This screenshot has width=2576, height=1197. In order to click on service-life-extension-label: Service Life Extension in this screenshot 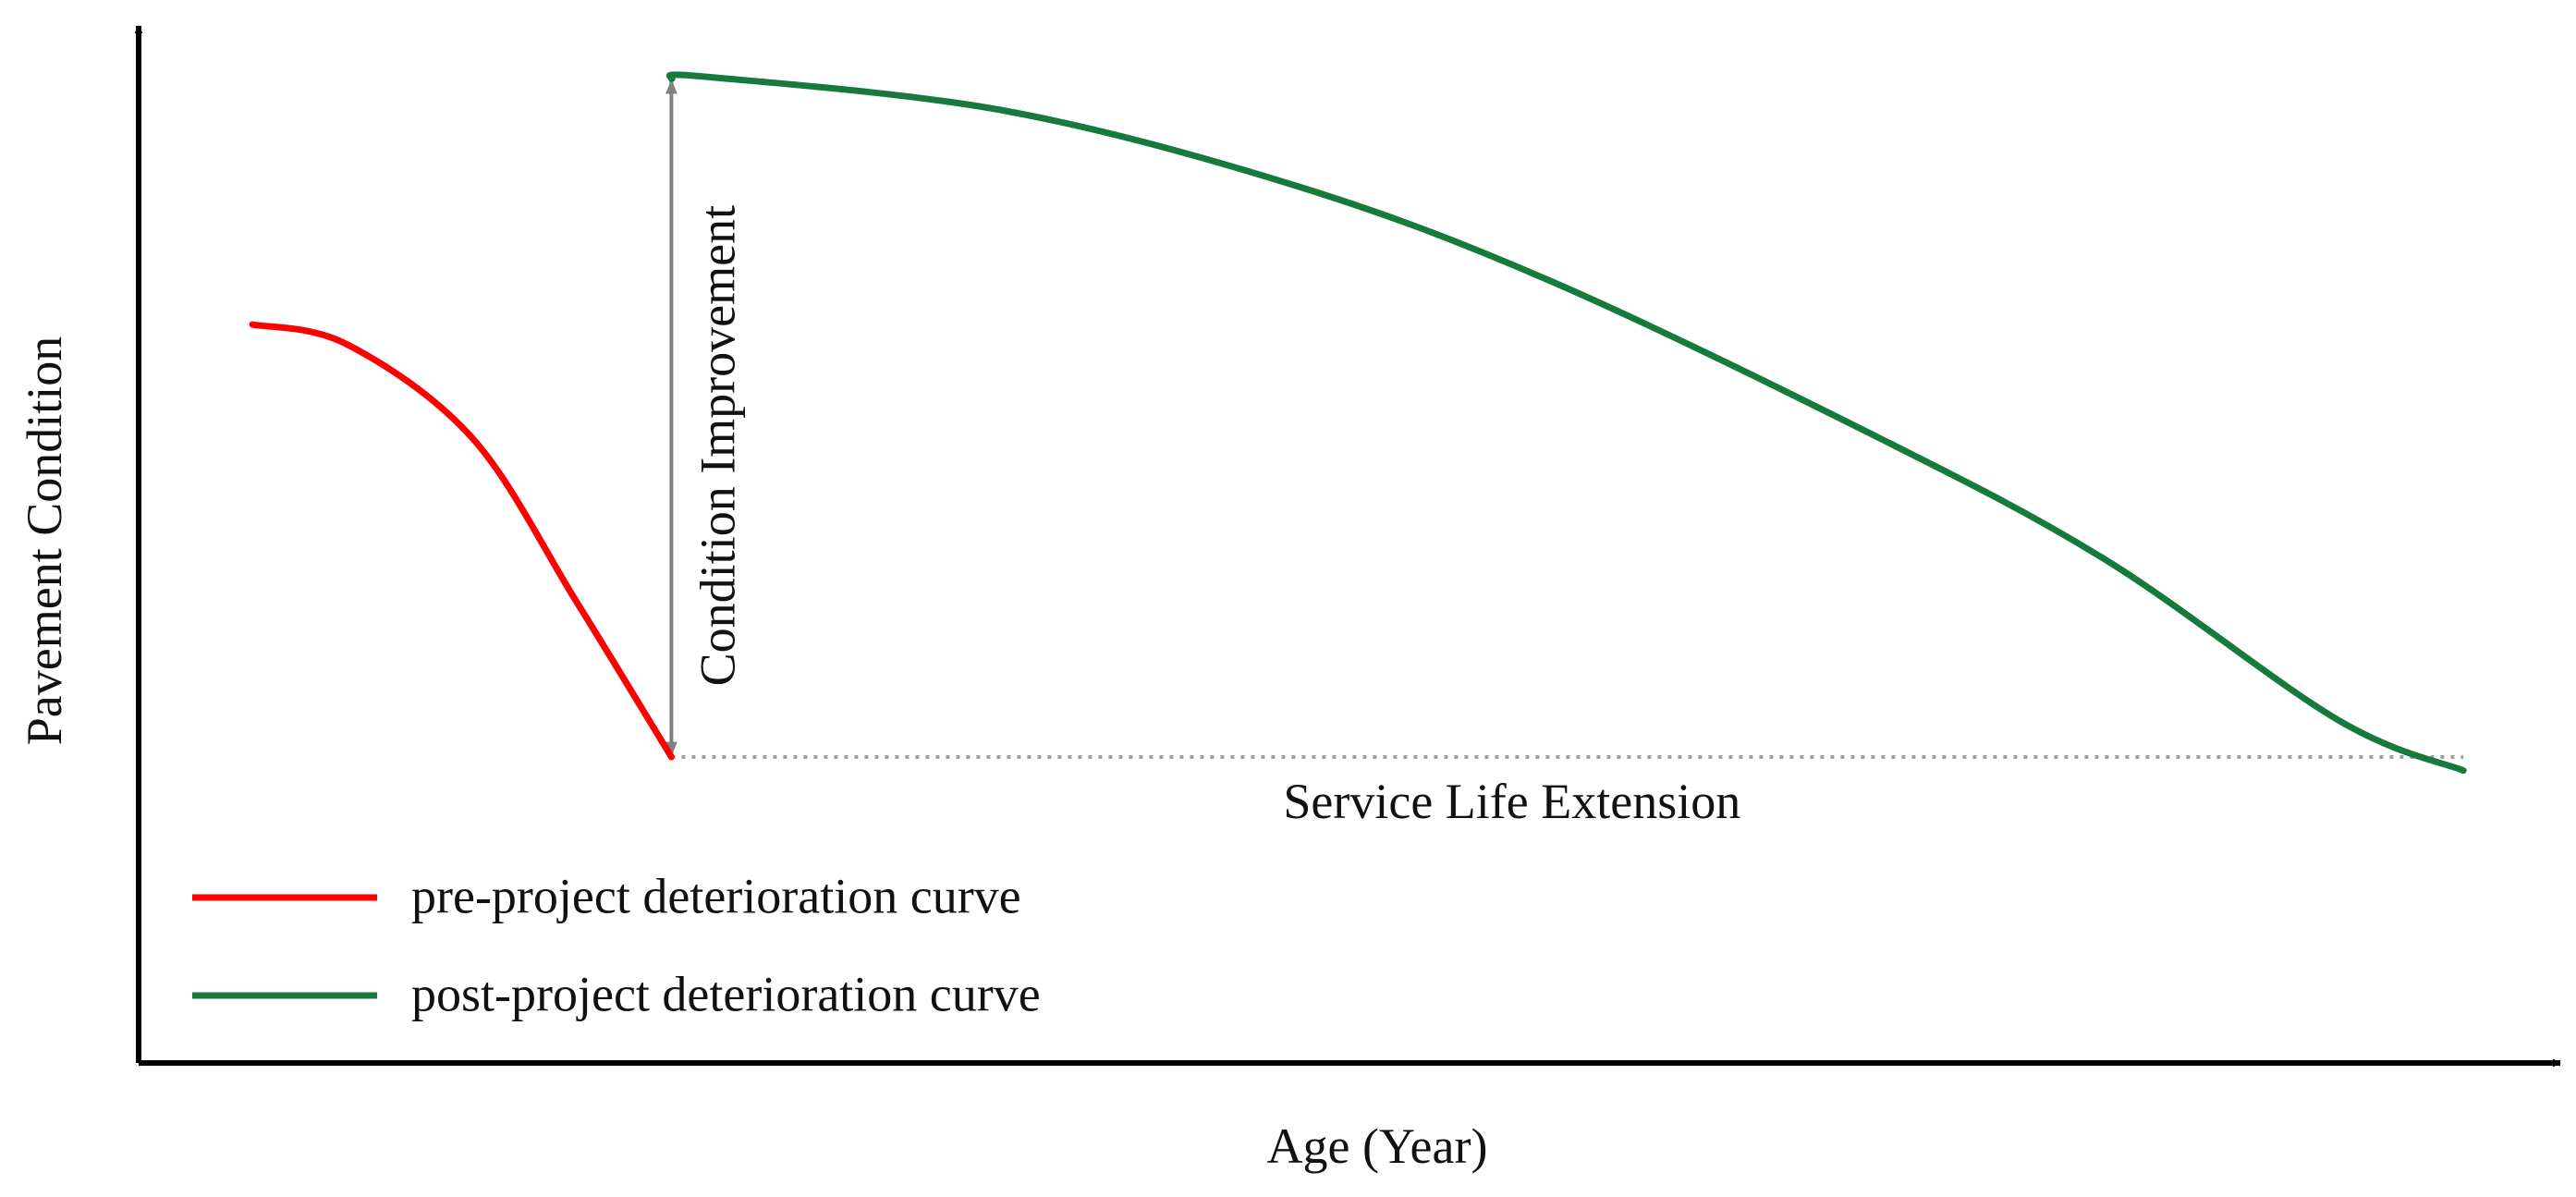, I will do `click(1511, 802)`.